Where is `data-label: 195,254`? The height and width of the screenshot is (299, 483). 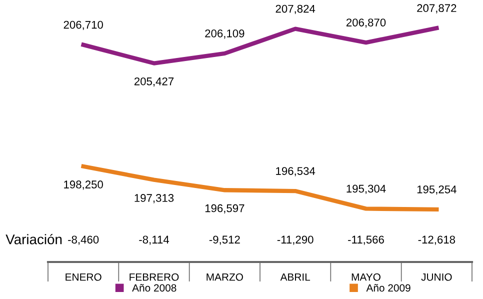 data-label: 195,254 is located at coordinates (436, 190).